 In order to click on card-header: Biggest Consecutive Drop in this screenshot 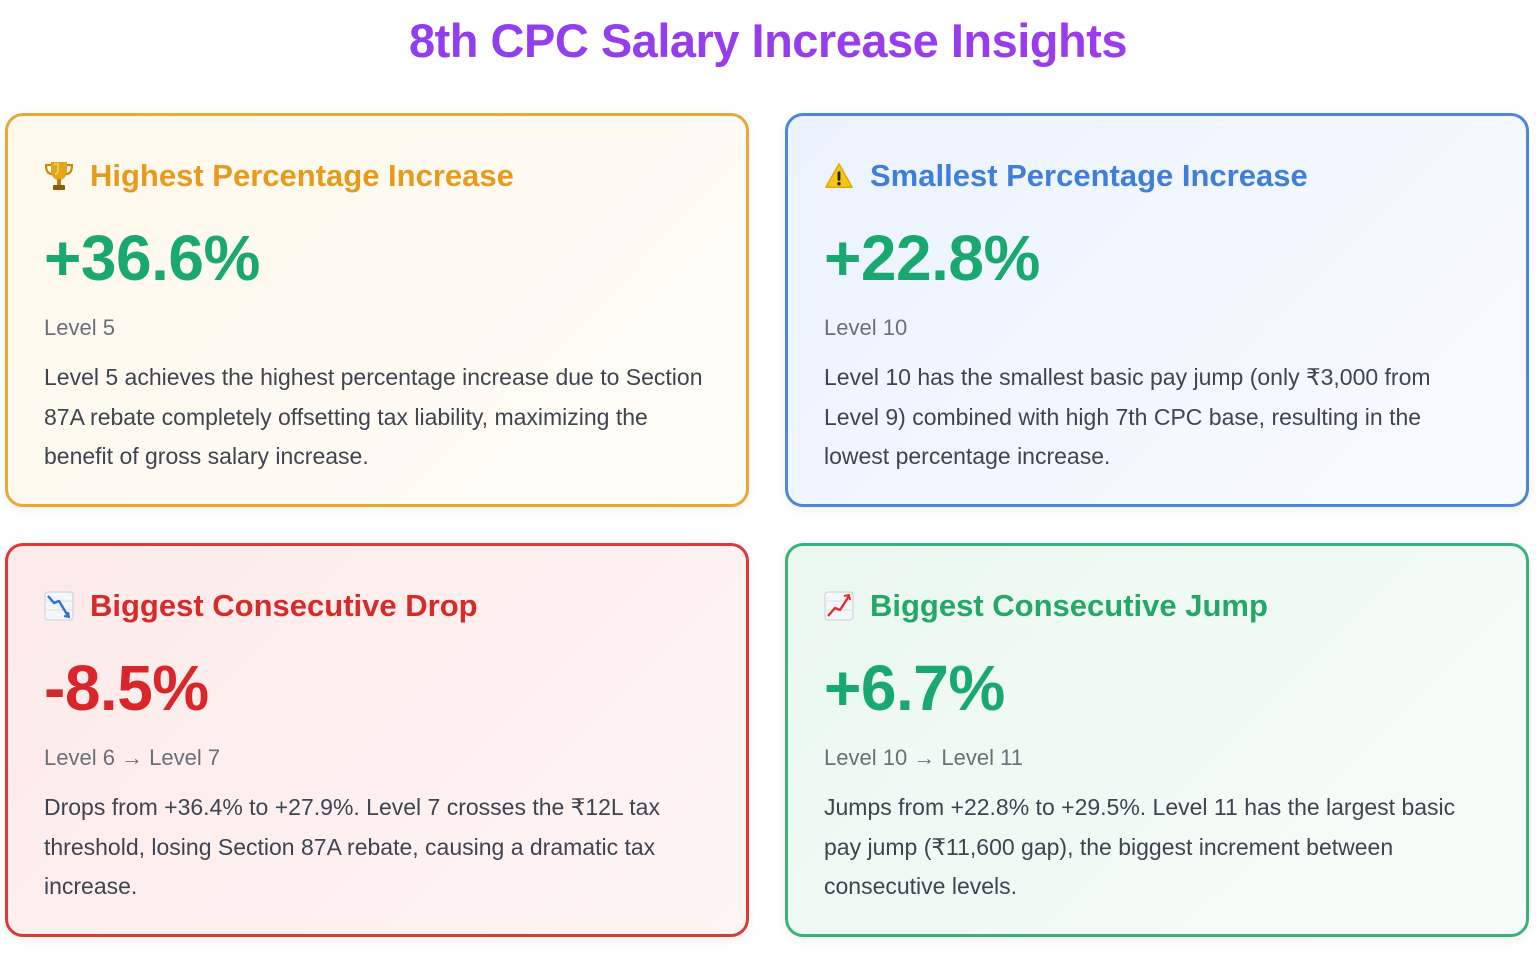, I will do `click(377, 606)`.